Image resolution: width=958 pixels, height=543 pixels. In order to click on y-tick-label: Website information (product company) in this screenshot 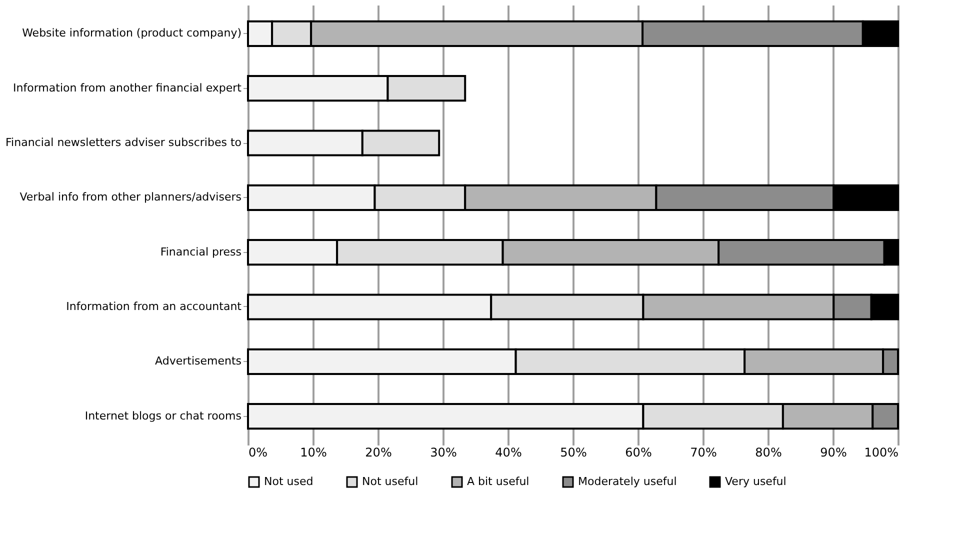, I will do `click(132, 33)`.